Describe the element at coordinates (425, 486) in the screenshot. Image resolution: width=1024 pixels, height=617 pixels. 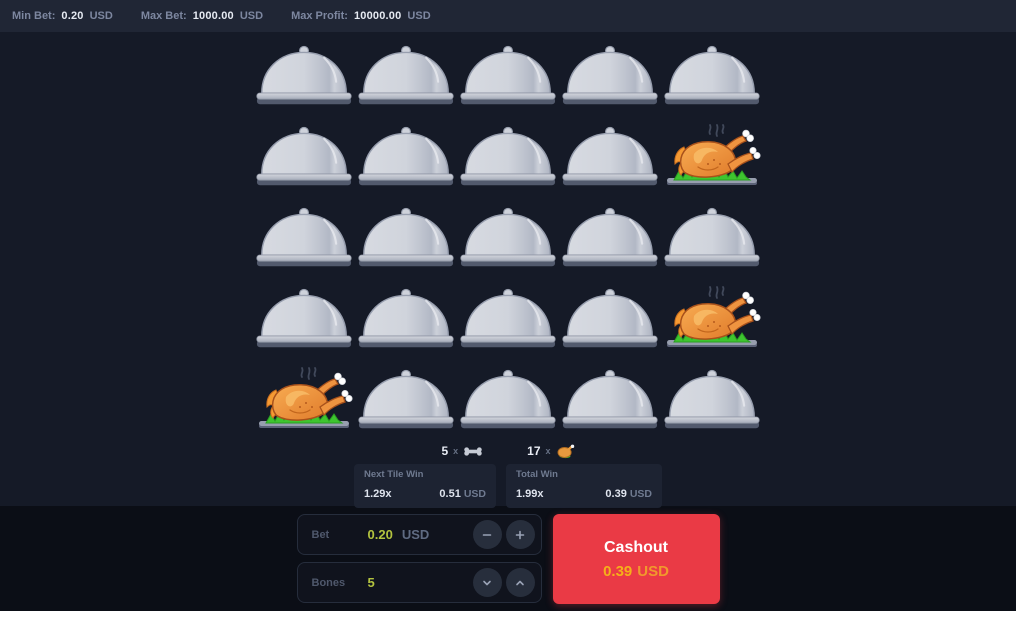
I see `next-tile-win-box: Next Tile Win 1.29x 0.51 USD` at that location.